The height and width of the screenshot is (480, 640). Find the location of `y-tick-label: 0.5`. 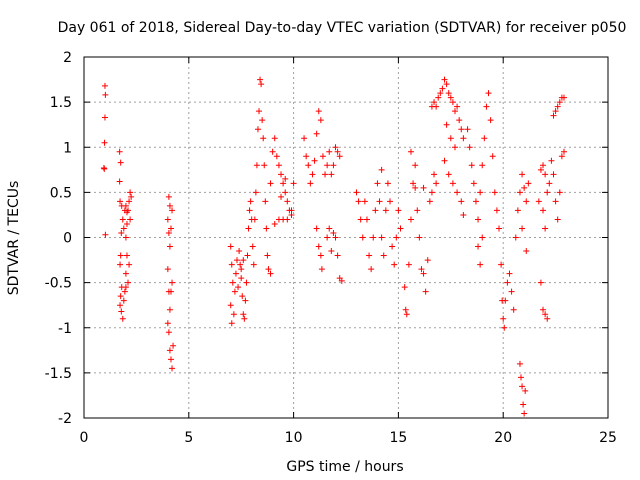

y-tick-label: 0.5 is located at coordinates (61, 193).